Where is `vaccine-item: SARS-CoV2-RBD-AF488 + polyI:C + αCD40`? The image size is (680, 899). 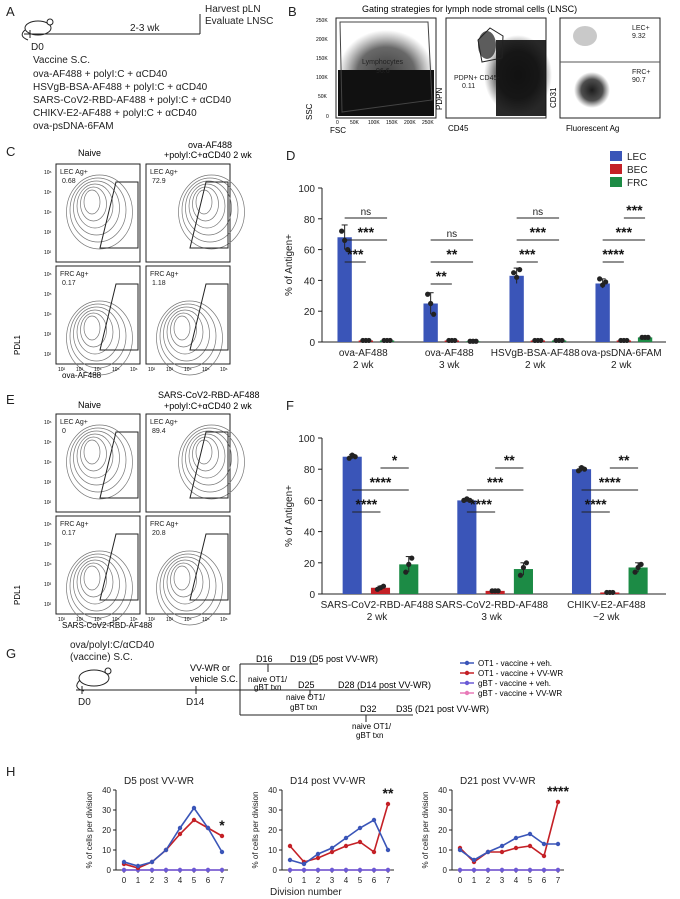 vaccine-item: SARS-CoV2-RBD-AF488 + polyI:C + αCD40 is located at coordinates (132, 100).